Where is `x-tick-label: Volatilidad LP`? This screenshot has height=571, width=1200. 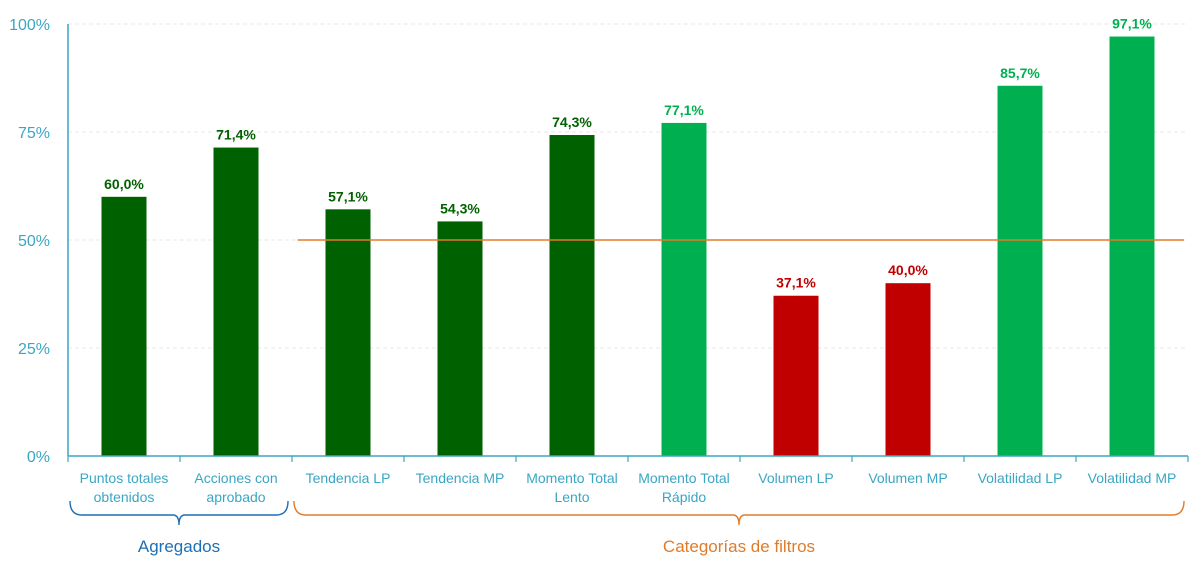
x-tick-label: Volatilidad LP is located at coordinates (1020, 478).